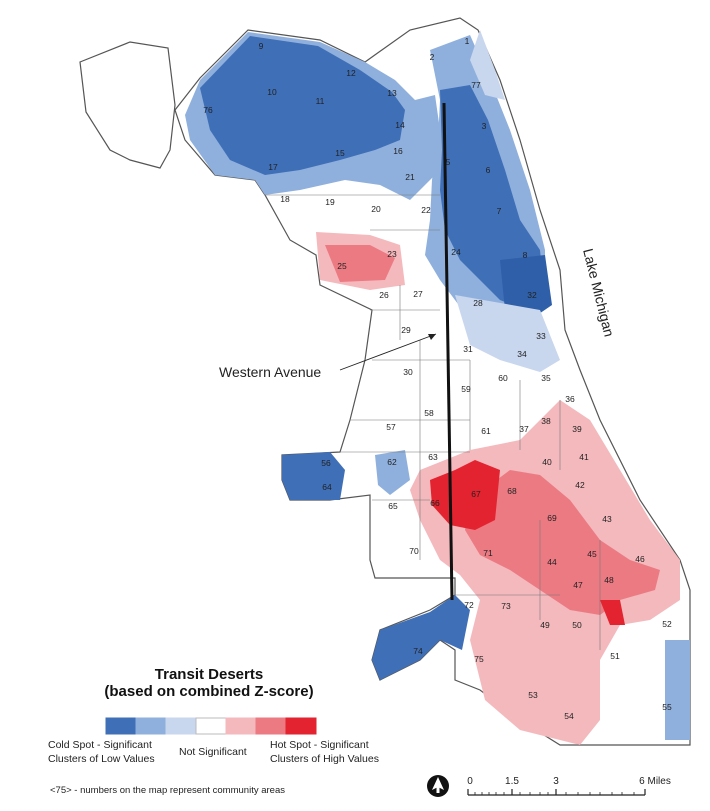 Image resolution: width=710 pixels, height=811 pixels. Describe the element at coordinates (392, 254) in the screenshot. I see `community-area-number-23: 23` at that location.